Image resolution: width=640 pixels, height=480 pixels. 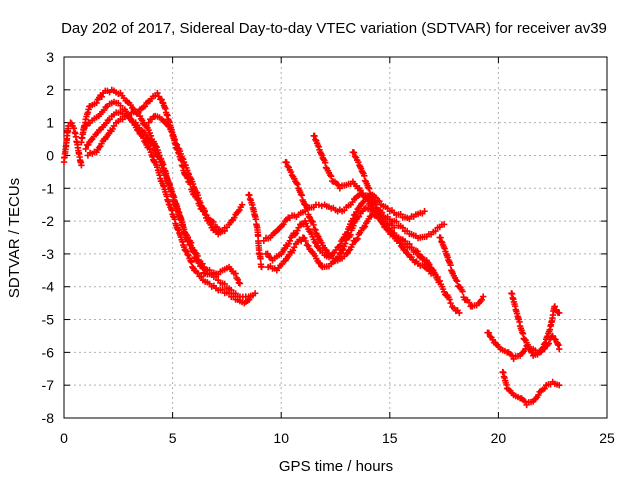 What do you see at coordinates (337, 438) in the screenshot?
I see `x-tick-labels: 0 5 10 15 20 25` at bounding box center [337, 438].